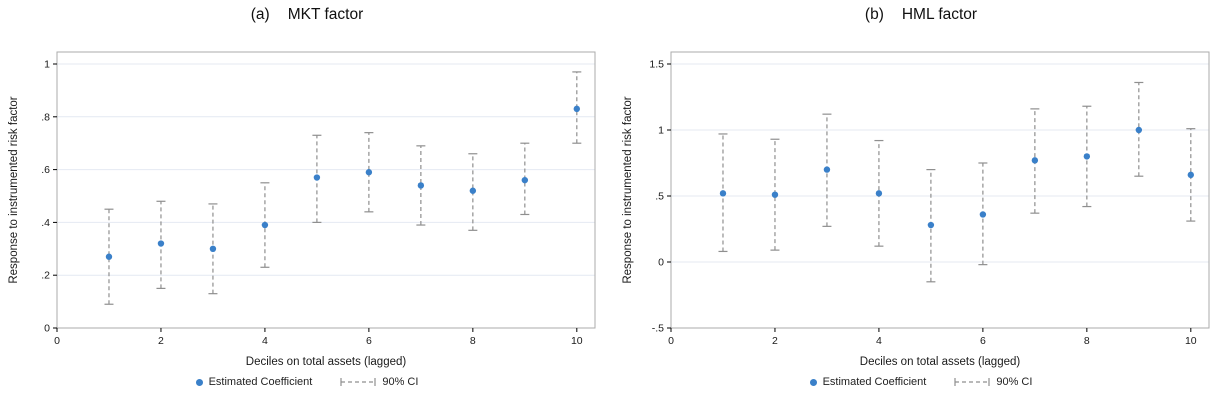 The height and width of the screenshot is (417, 1228). I want to click on y-tick-label: 1.5, so click(656, 65).